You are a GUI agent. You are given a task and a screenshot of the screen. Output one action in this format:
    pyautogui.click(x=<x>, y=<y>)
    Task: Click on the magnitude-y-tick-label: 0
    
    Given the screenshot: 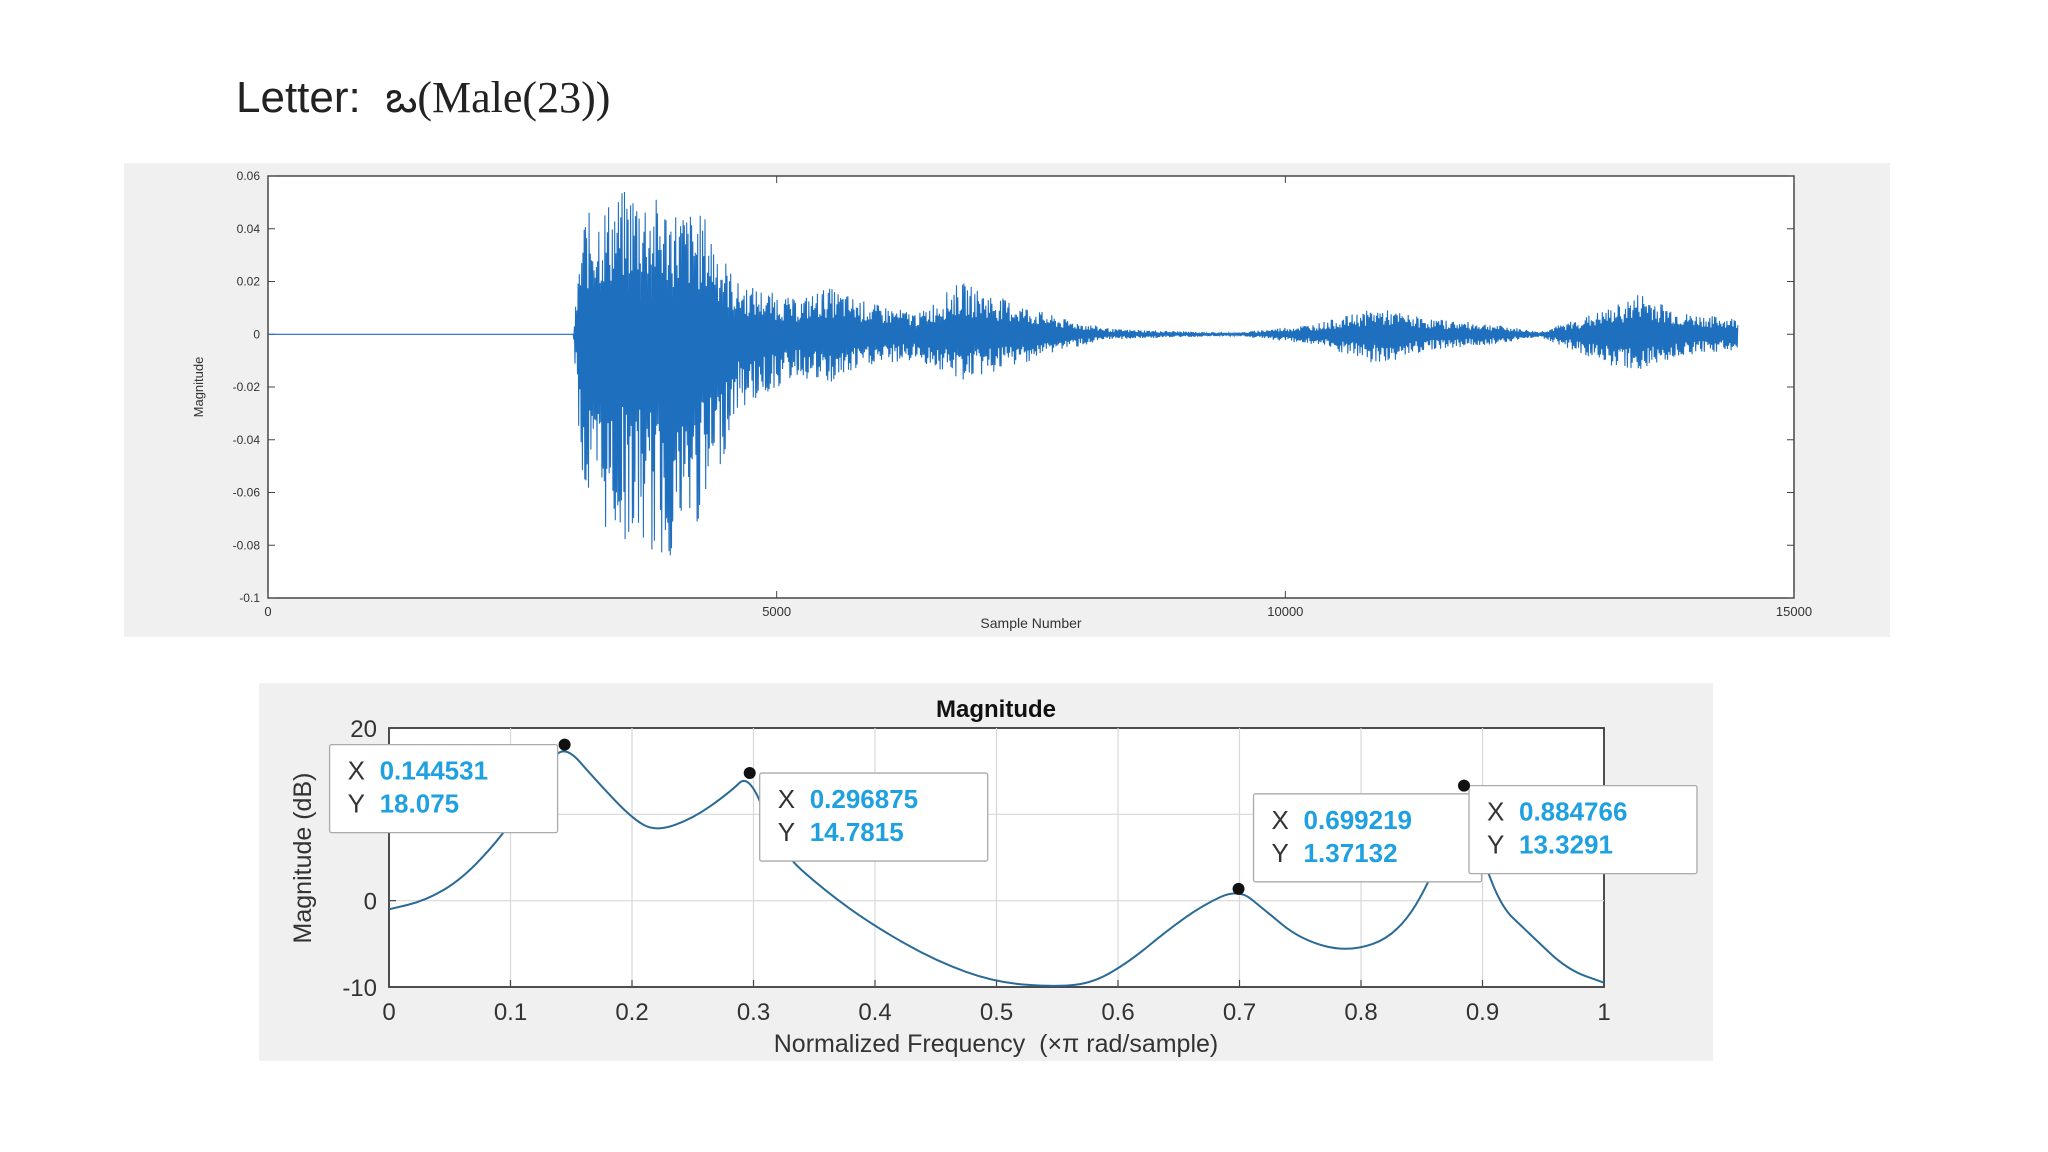 What is the action you would take?
    pyautogui.click(x=370, y=902)
    